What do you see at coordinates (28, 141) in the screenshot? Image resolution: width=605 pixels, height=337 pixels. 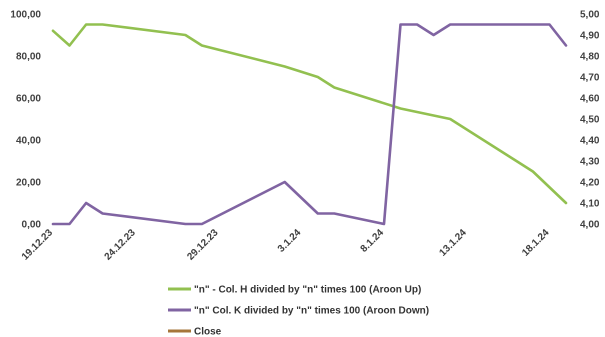 I see `y-left-tick-label: 40,00` at bounding box center [28, 141].